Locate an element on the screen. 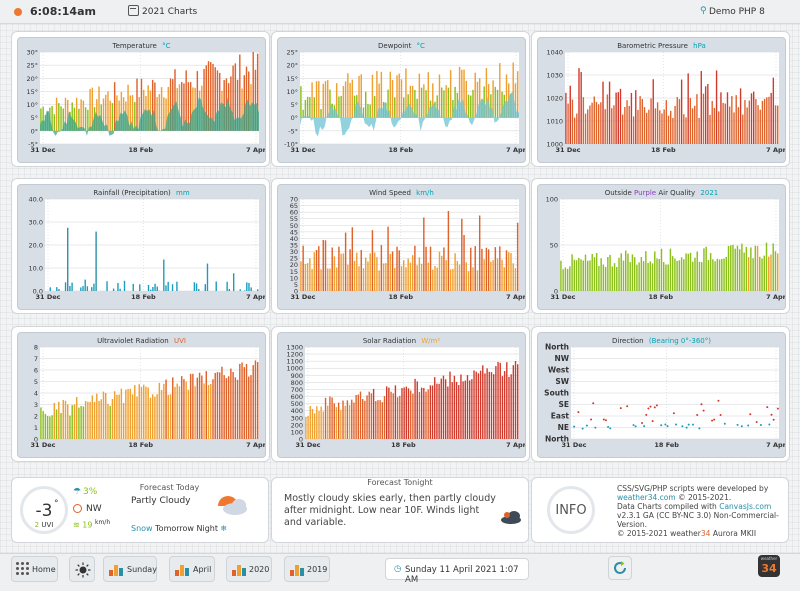 This screenshot has height=591, width=800. date-text: Sunday 11 April 2021 1:07 AM is located at coordinates (462, 575).